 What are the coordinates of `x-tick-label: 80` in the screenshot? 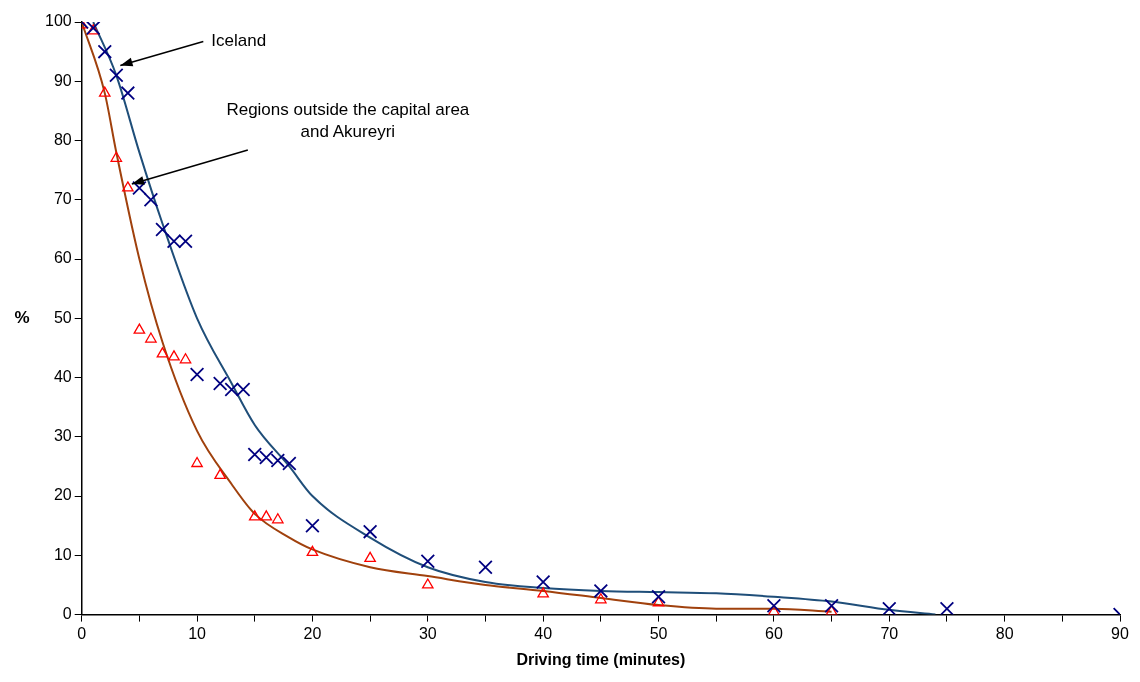 It's located at (1004, 633).